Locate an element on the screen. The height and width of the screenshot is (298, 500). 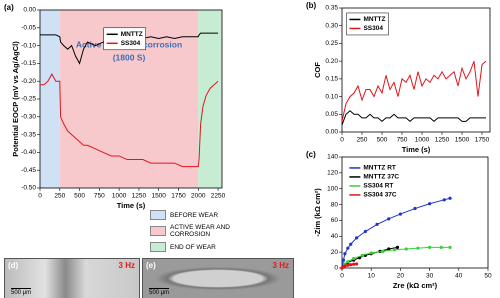
y-tick-label: -0.10 is located at coordinates (28, 45).